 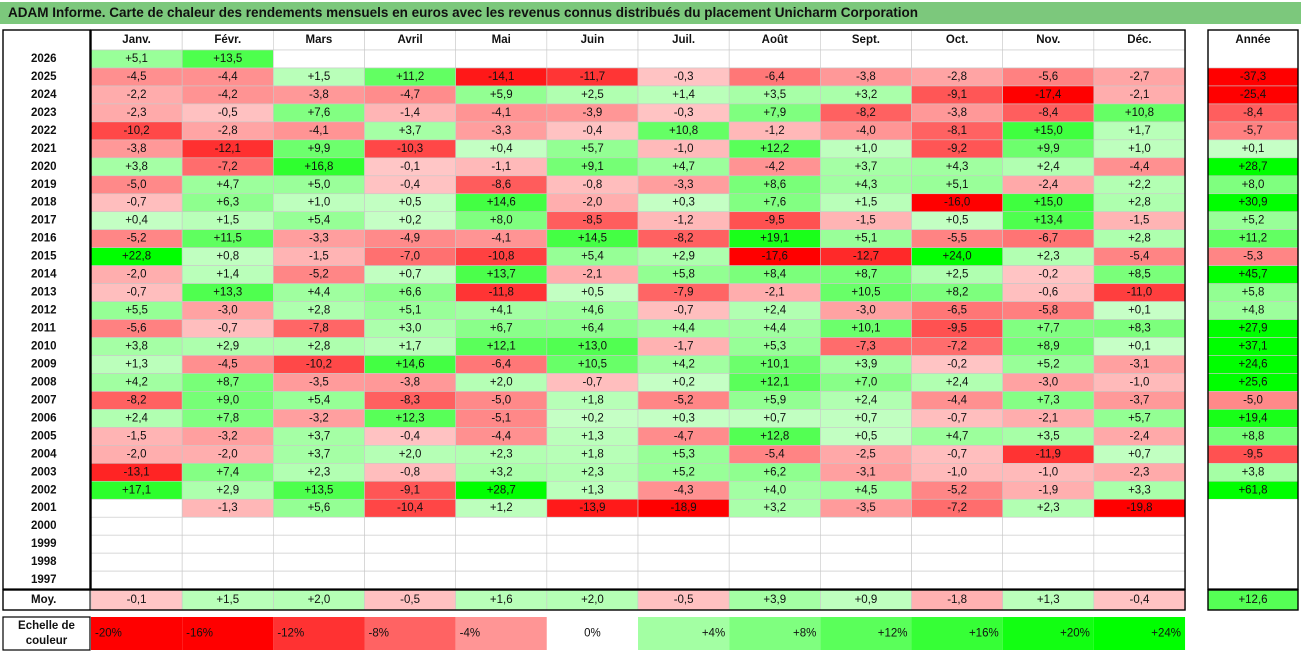 I want to click on year-label: 2000, so click(x=44, y=526).